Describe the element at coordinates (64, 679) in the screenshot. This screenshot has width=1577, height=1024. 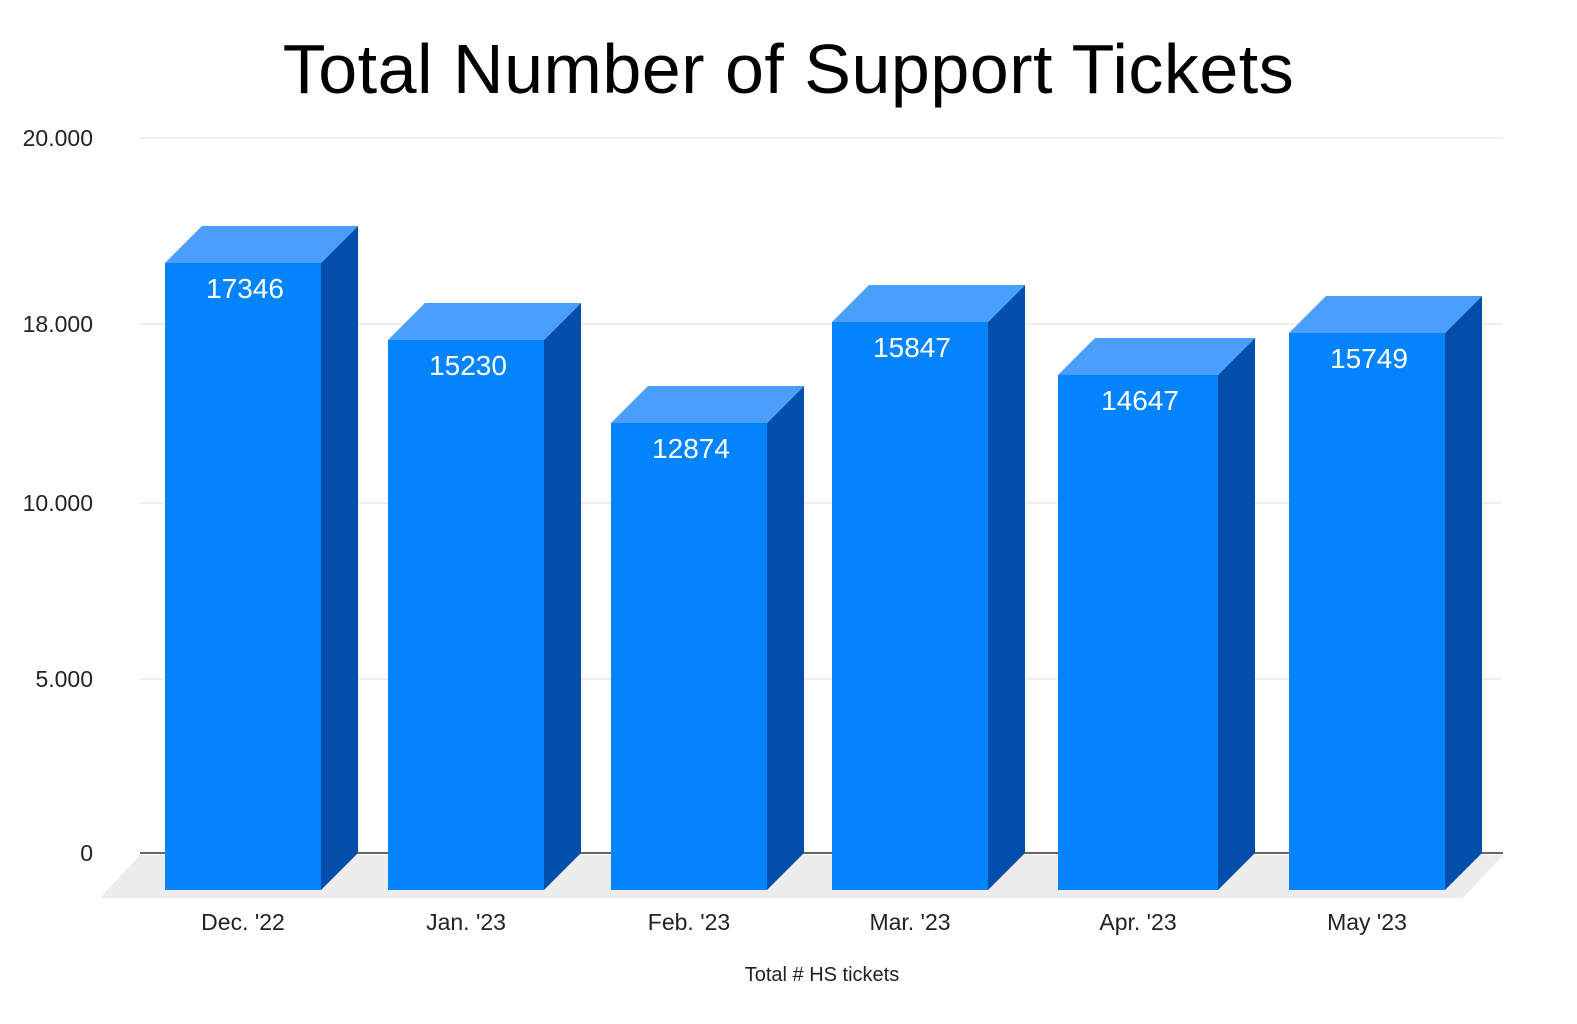
I see `y-tick-label: 5.000` at that location.